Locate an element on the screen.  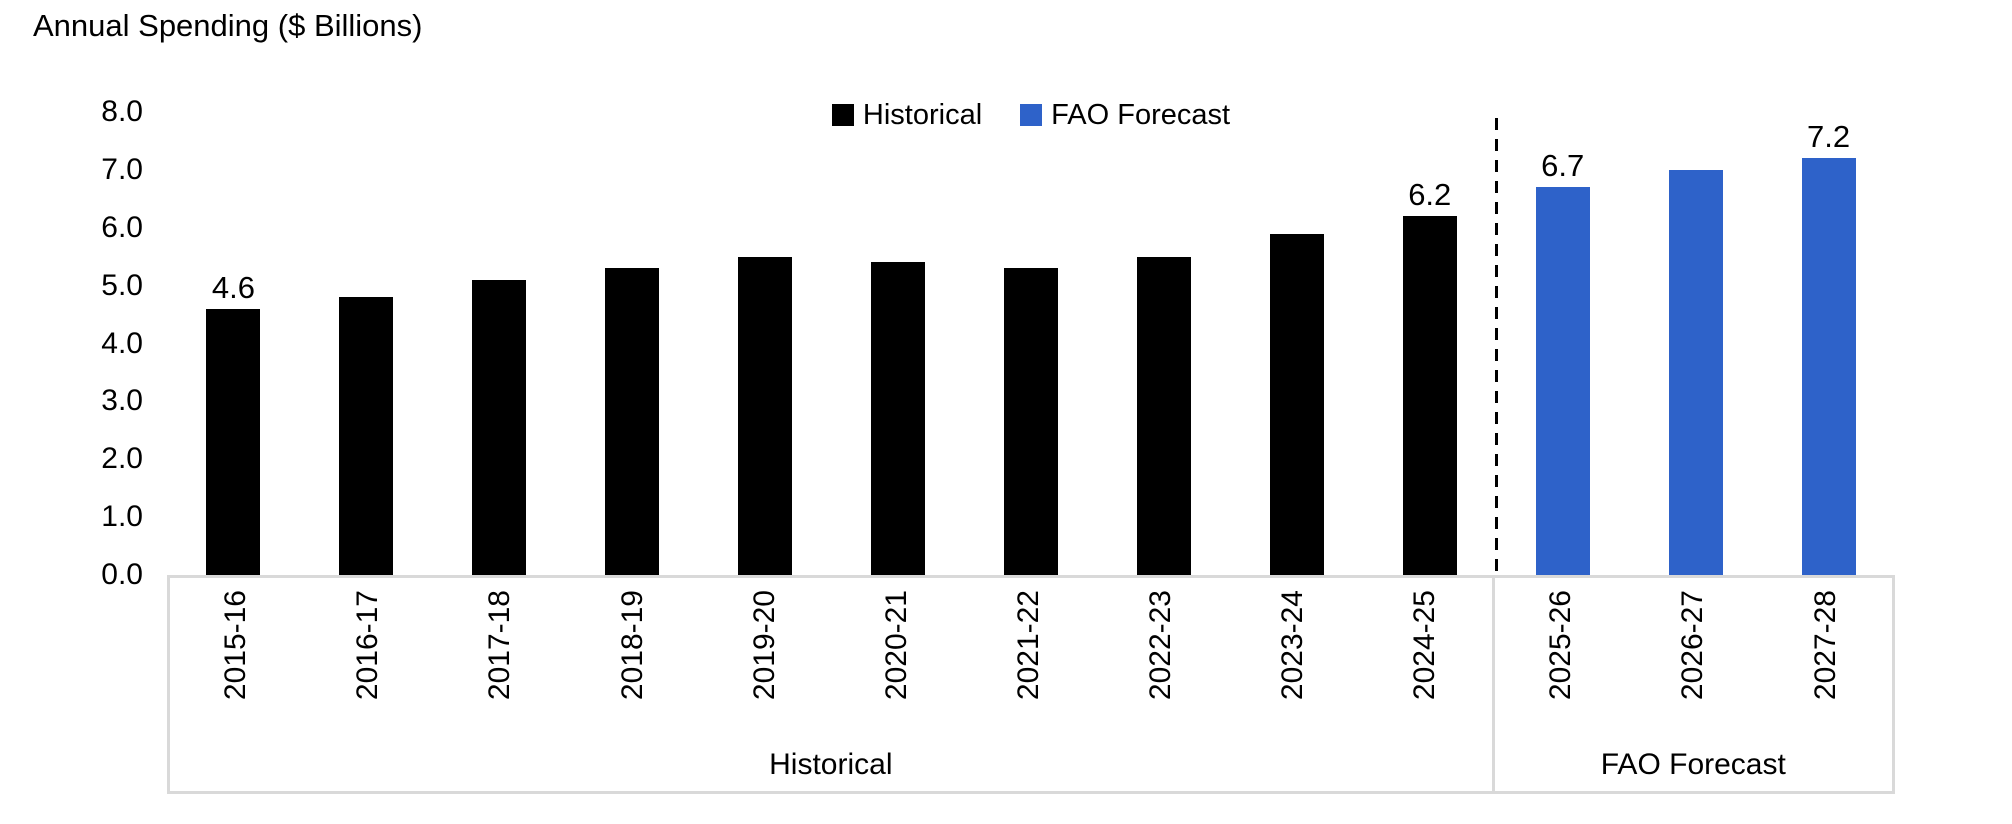
bar-slot-2027-28: 7.2 is located at coordinates (1828, 343).